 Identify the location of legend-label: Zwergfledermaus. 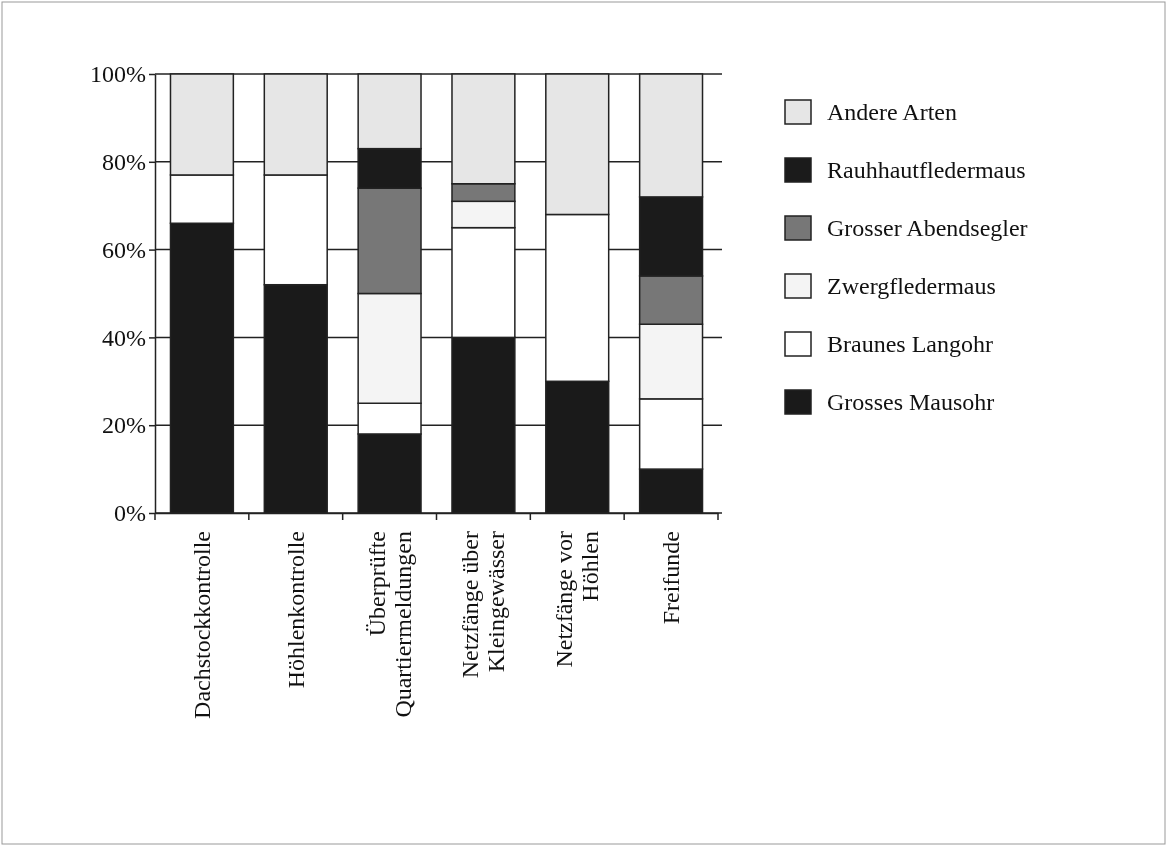
(911, 286).